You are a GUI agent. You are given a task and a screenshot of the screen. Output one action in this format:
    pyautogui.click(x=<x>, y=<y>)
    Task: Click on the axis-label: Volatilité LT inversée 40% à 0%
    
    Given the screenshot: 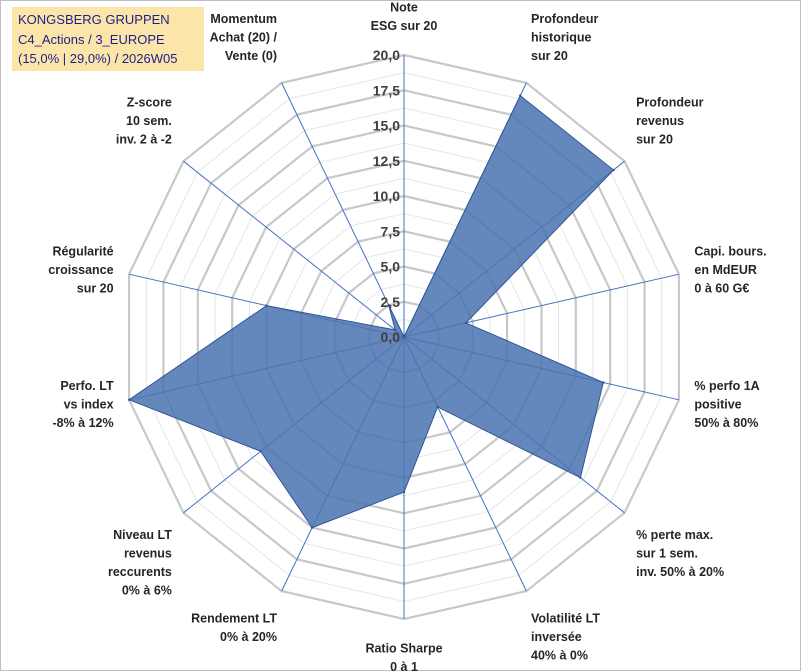 What is the action you would take?
    pyautogui.click(x=565, y=637)
    